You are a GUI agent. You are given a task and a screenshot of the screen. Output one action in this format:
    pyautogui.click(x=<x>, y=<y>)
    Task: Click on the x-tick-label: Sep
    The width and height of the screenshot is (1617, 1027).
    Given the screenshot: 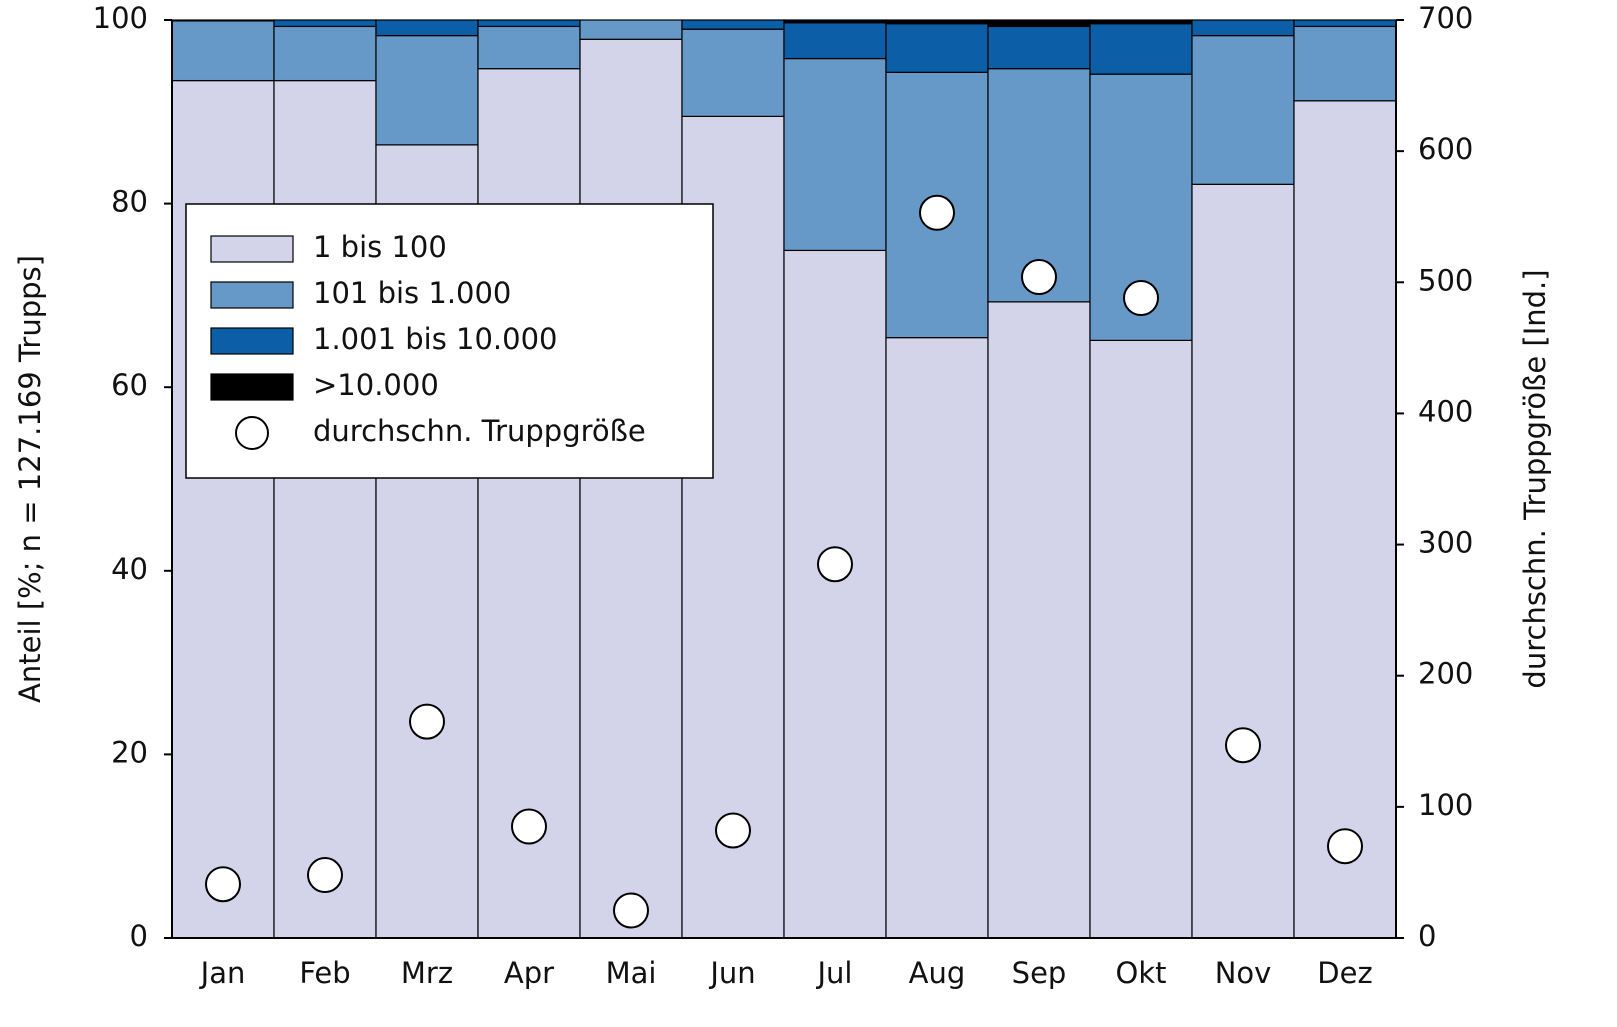 What is the action you would take?
    pyautogui.click(x=1039, y=973)
    